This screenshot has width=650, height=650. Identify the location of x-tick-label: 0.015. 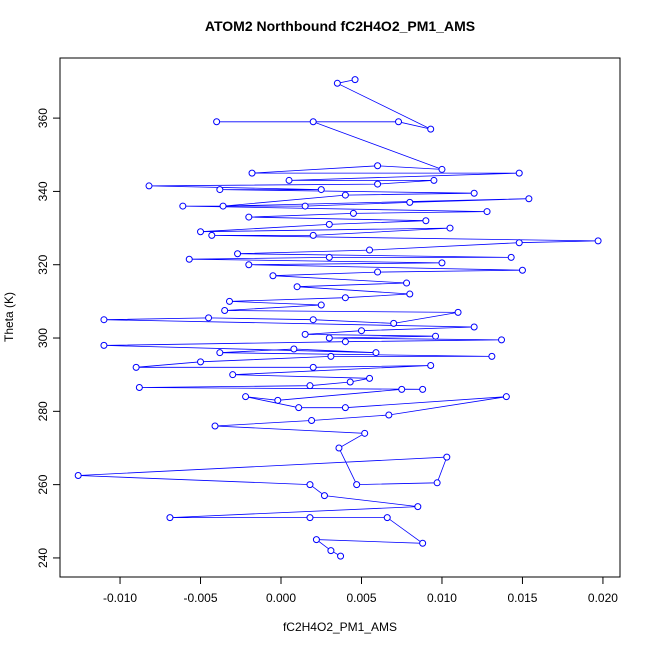
(522, 598).